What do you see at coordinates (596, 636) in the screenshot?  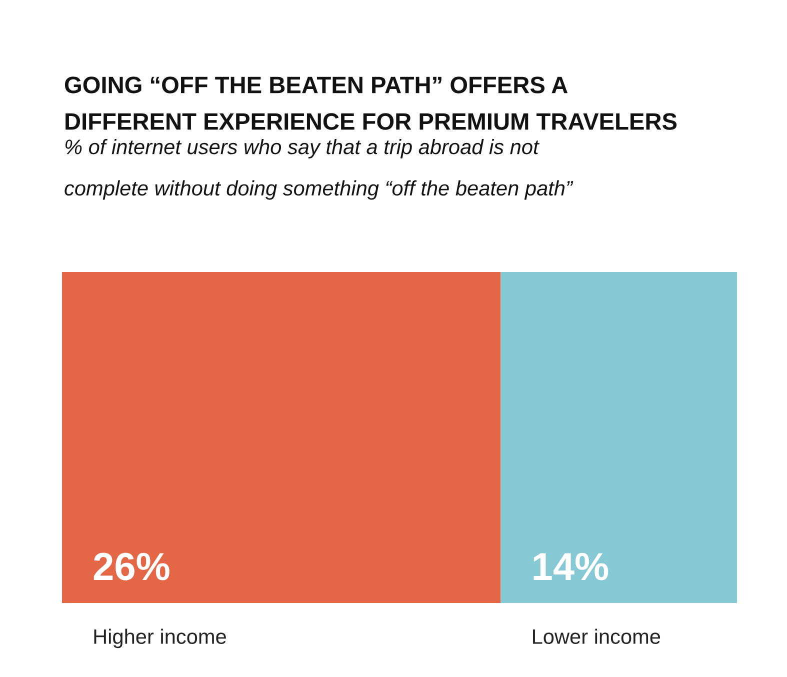 I see `series-label: Lower income` at bounding box center [596, 636].